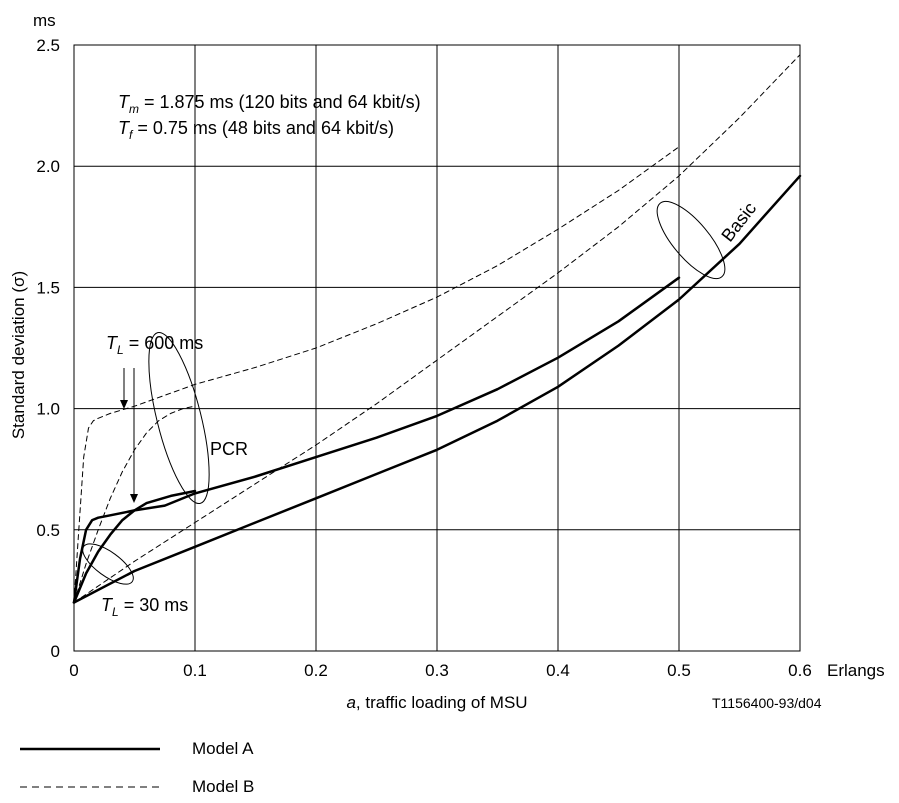 The height and width of the screenshot is (803, 899). What do you see at coordinates (558, 670) in the screenshot?
I see `x-tick-label: 0.4` at bounding box center [558, 670].